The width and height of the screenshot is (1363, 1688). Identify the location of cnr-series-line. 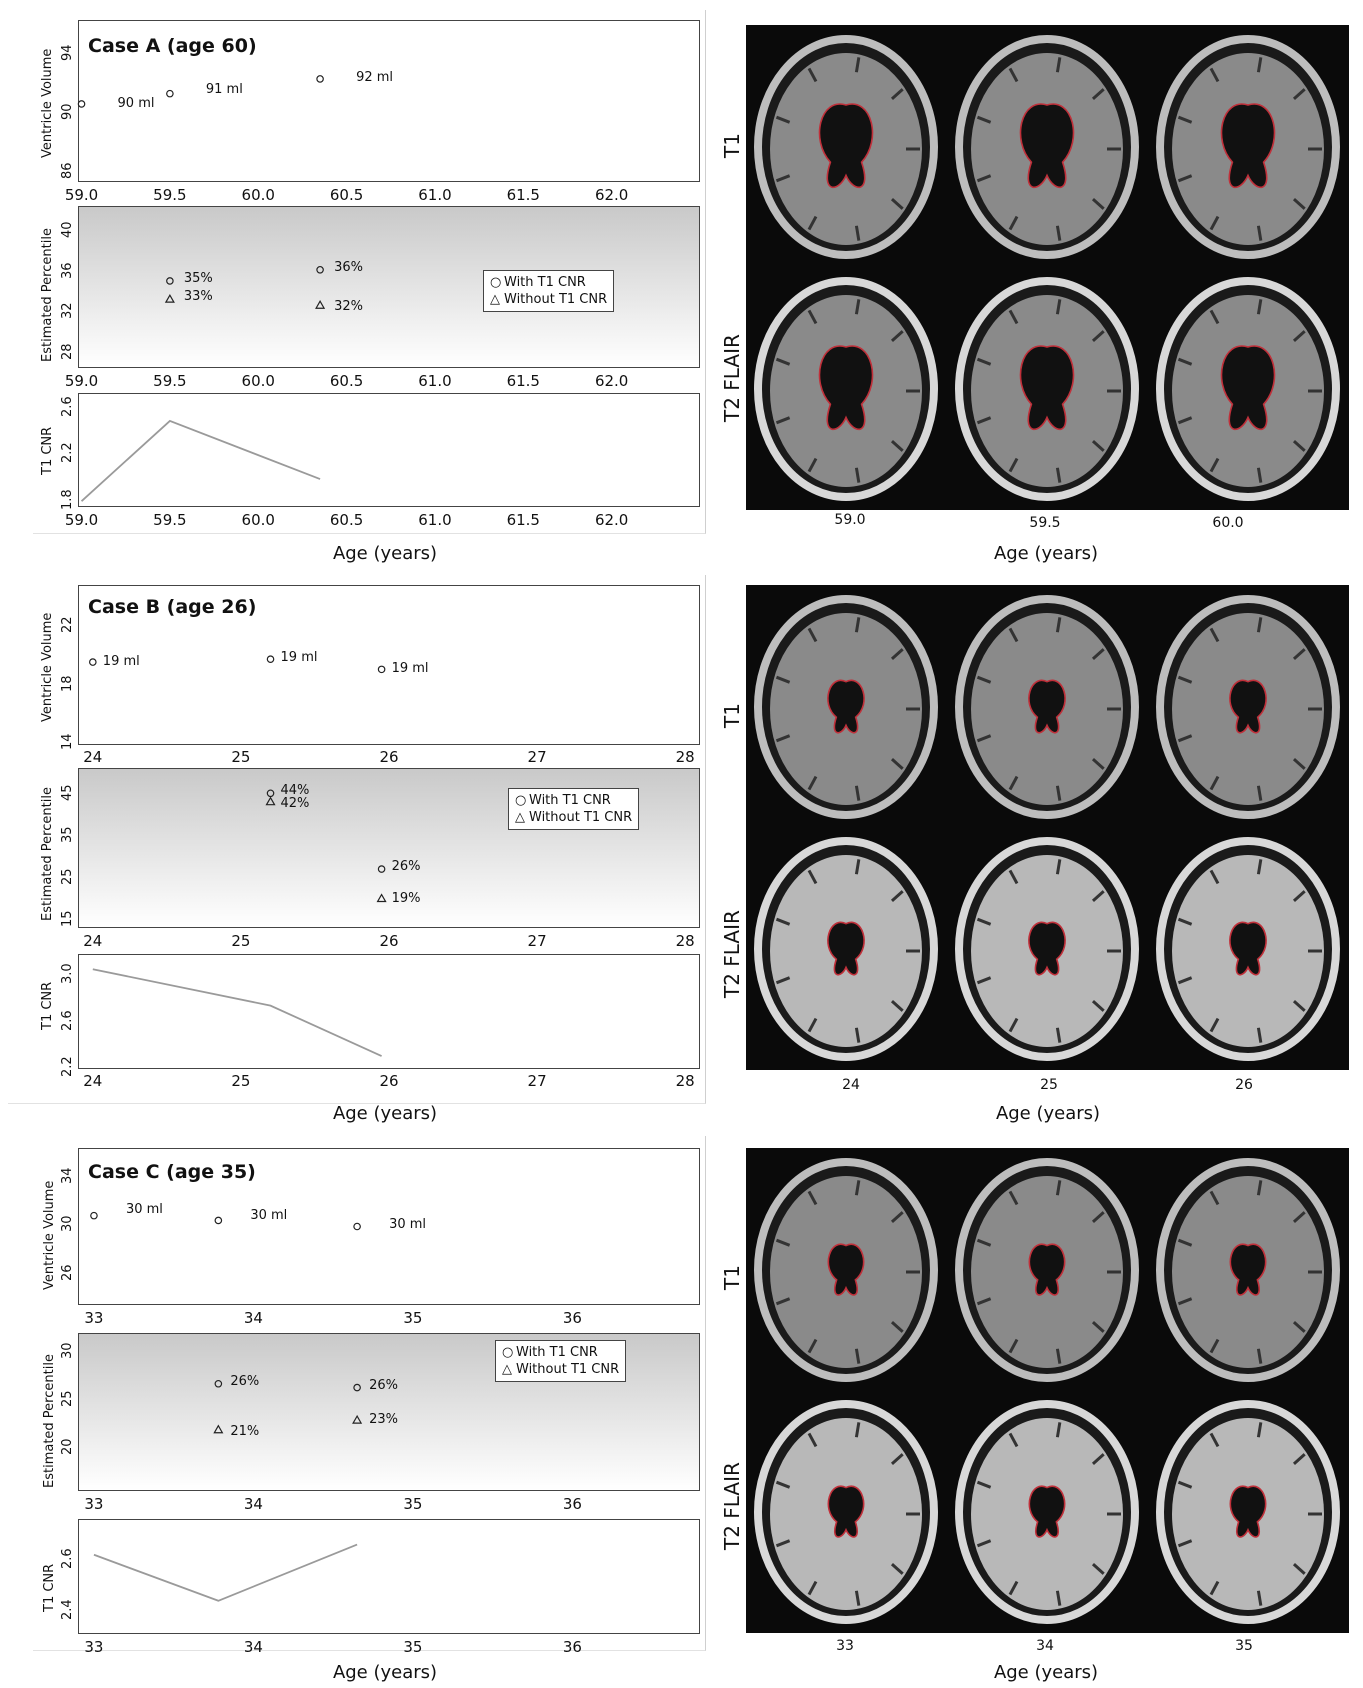
(237, 1012).